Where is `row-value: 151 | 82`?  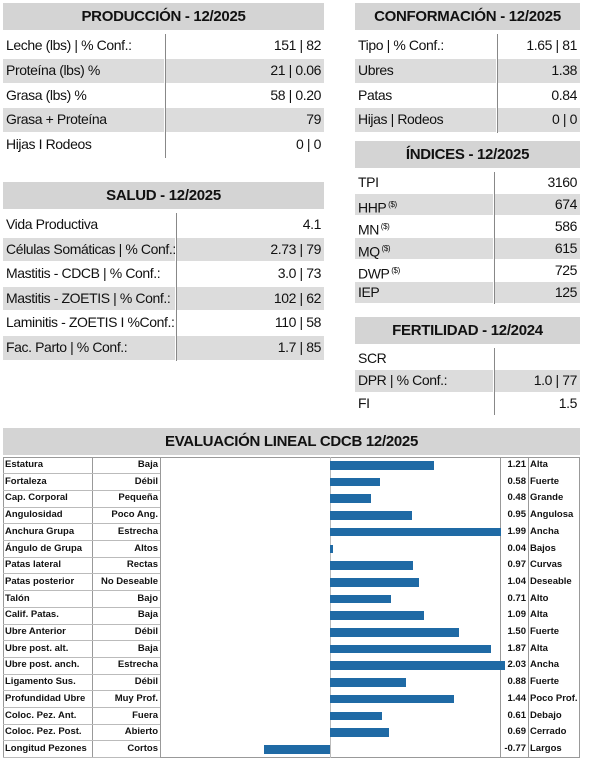
row-value: 151 | 82 is located at coordinates (297, 45).